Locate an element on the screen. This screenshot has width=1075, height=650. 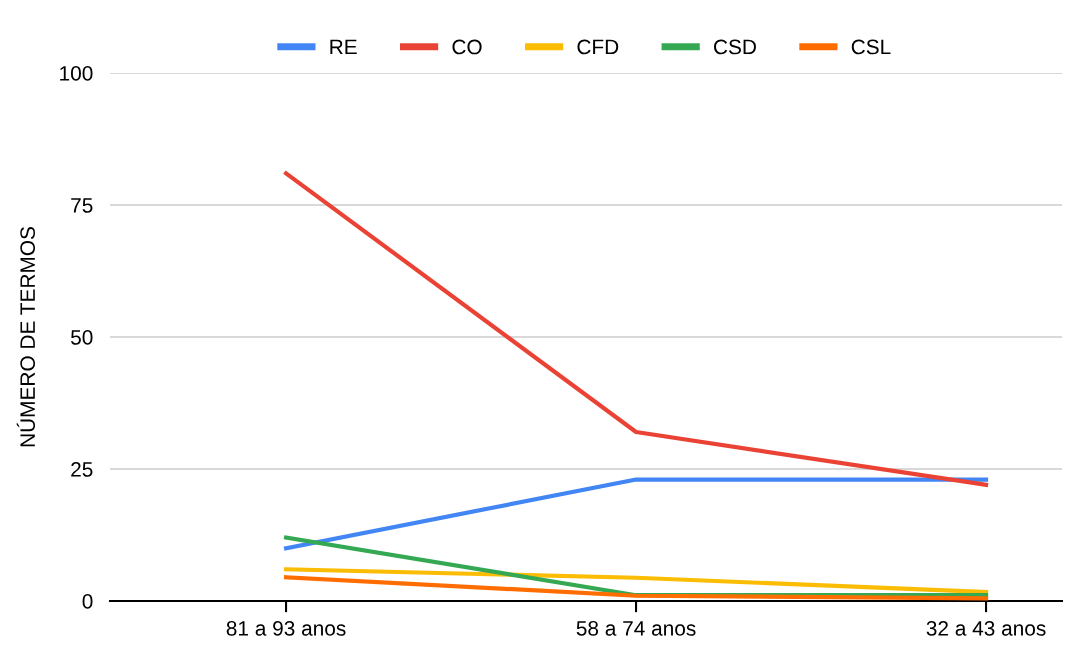
legend-label: CO is located at coordinates (467, 47).